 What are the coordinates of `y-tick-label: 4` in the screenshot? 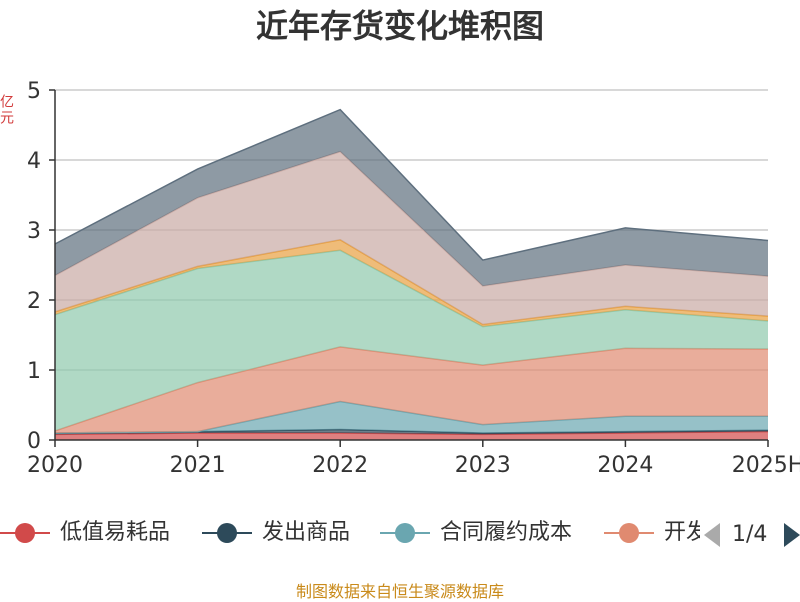 It's located at (34, 161).